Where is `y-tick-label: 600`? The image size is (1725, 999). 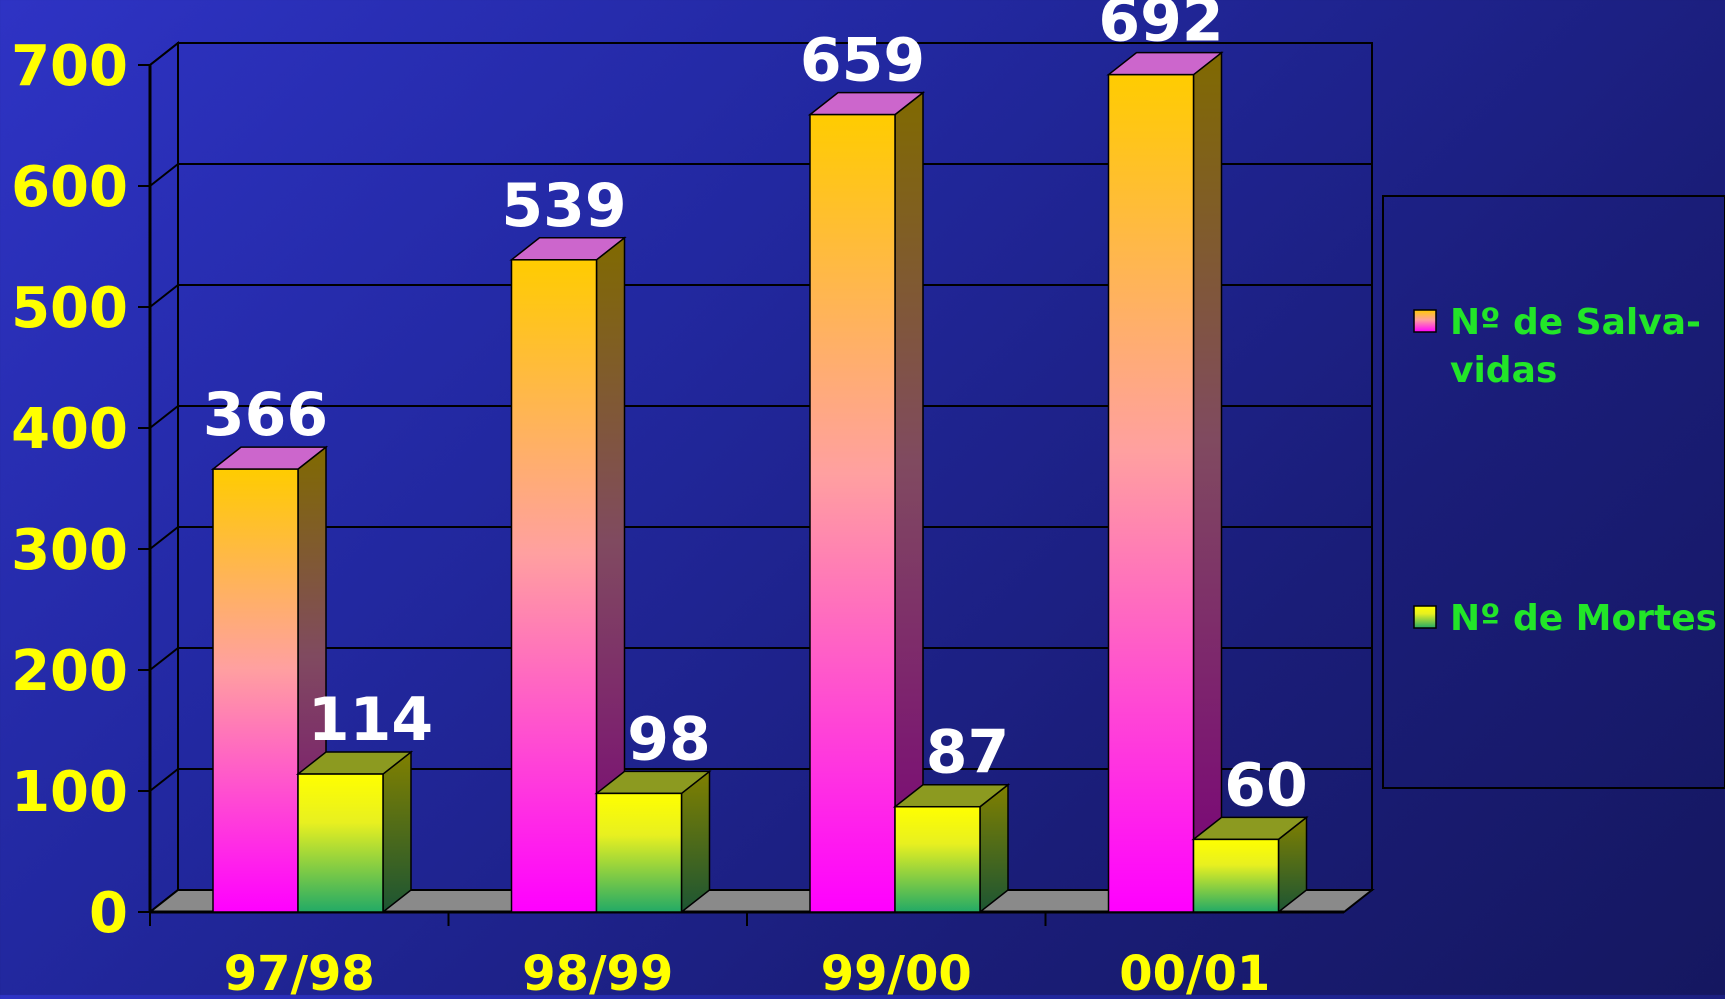
y-tick-label: 600 is located at coordinates (69, 187).